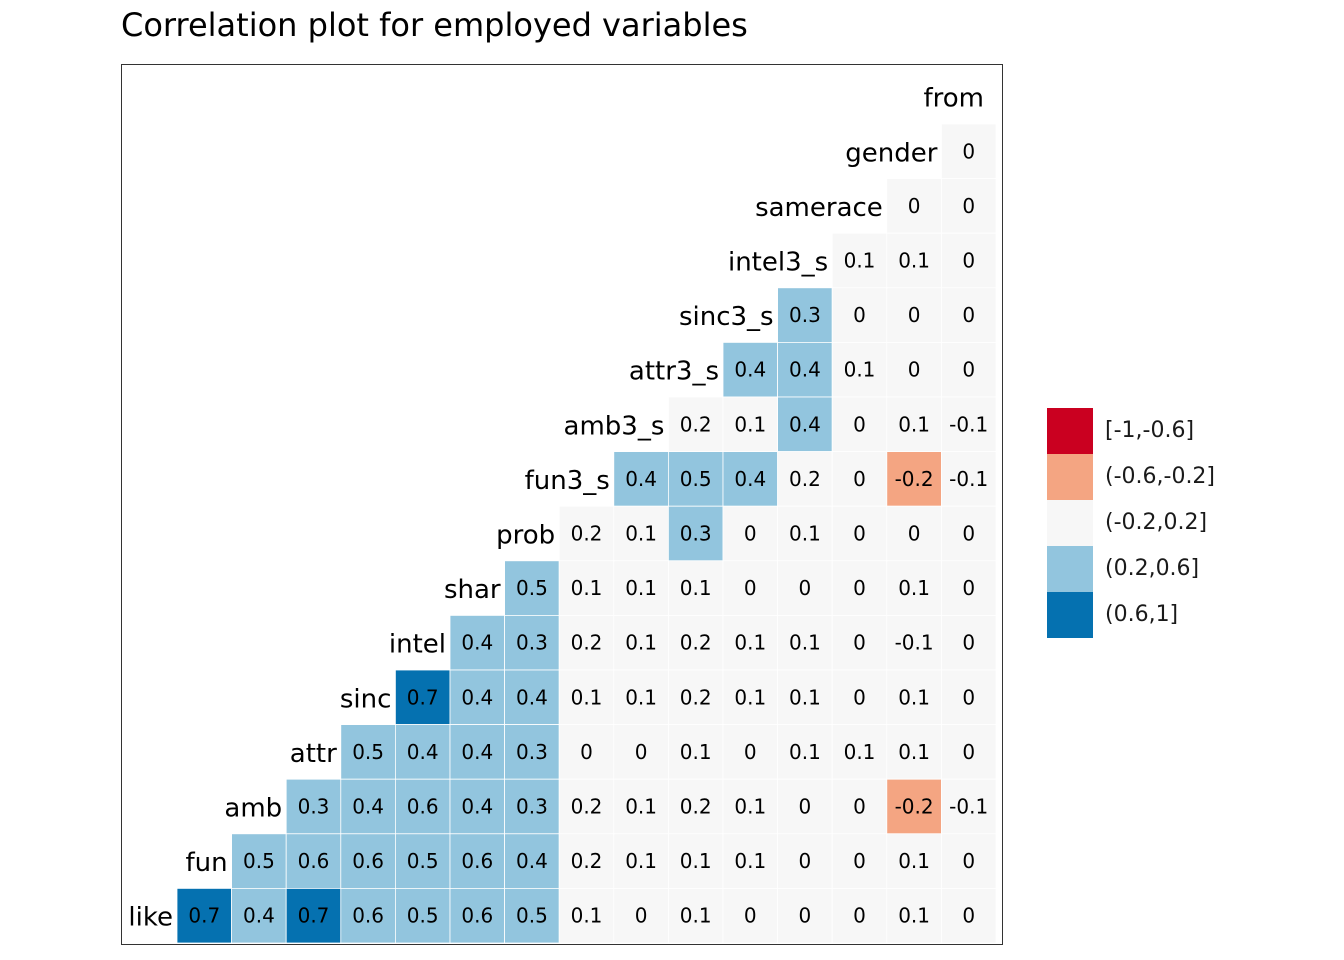  Describe the element at coordinates (423, 861) in the screenshot. I see `cell-value-label: 0.5` at that location.